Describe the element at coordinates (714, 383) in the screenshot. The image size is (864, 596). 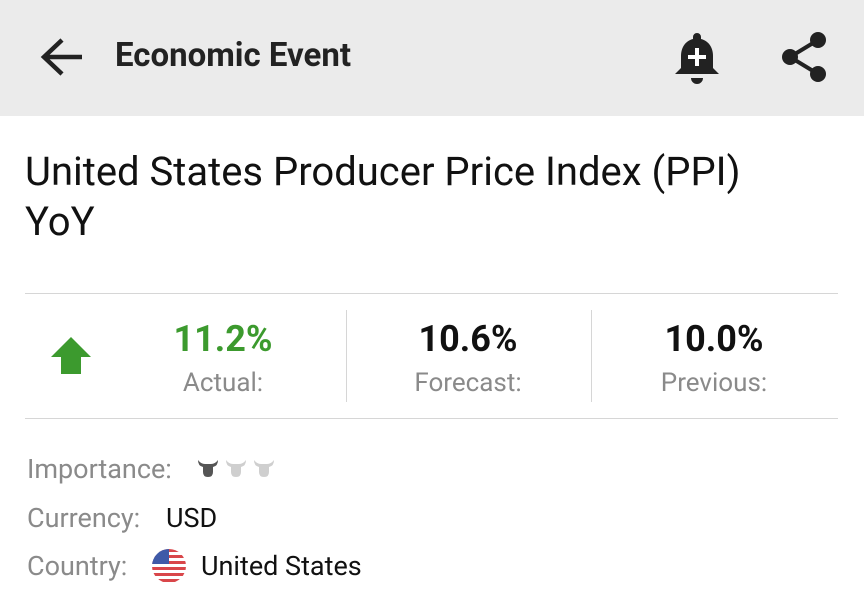
I see `previous-label: Previous:` at that location.